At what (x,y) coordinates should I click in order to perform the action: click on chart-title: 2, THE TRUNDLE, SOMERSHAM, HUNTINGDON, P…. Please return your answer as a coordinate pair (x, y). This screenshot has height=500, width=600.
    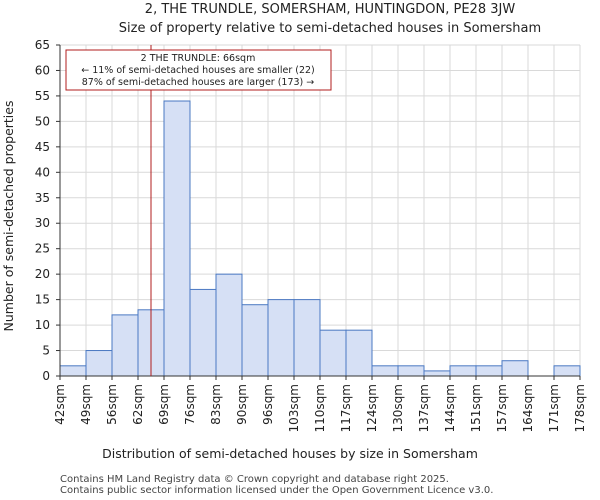
    Looking at the image, I should click on (330, 9).